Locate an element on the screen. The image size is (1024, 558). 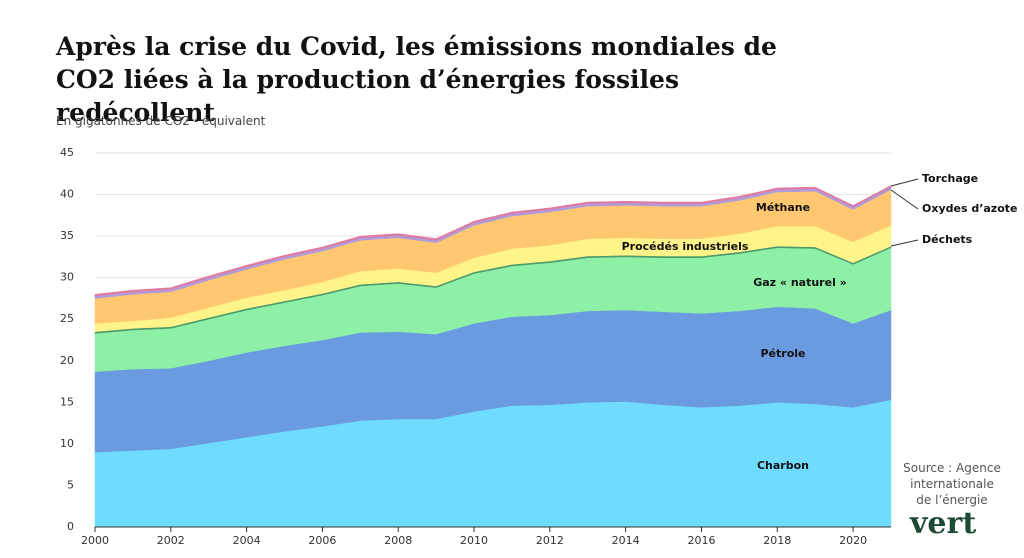
series-label: Charbon is located at coordinates (783, 465).